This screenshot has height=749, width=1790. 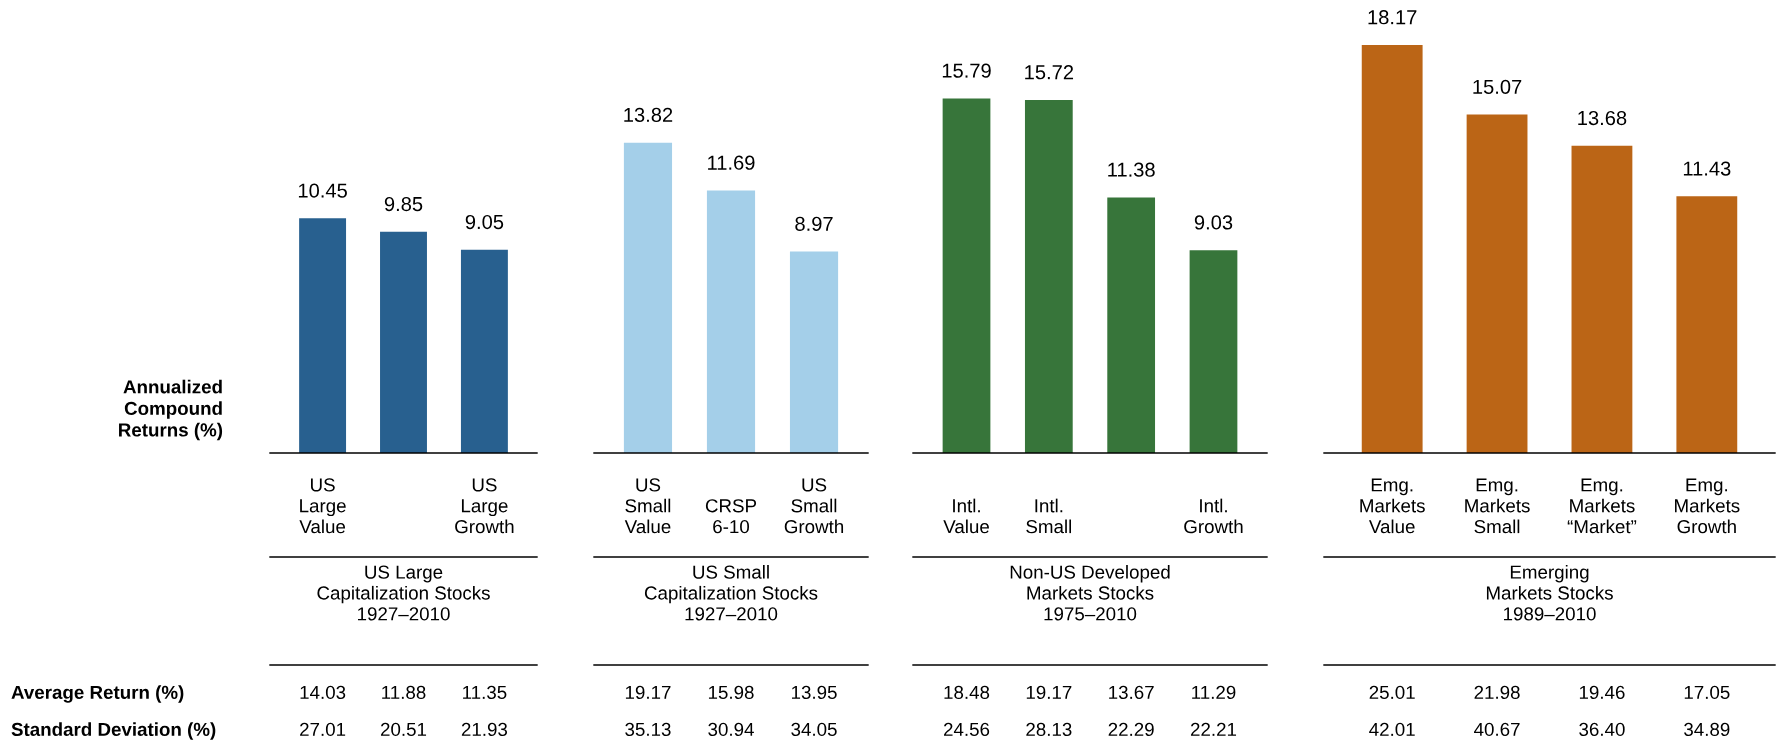 What do you see at coordinates (814, 506) in the screenshot?
I see `x-tick-label: US Small Growth` at bounding box center [814, 506].